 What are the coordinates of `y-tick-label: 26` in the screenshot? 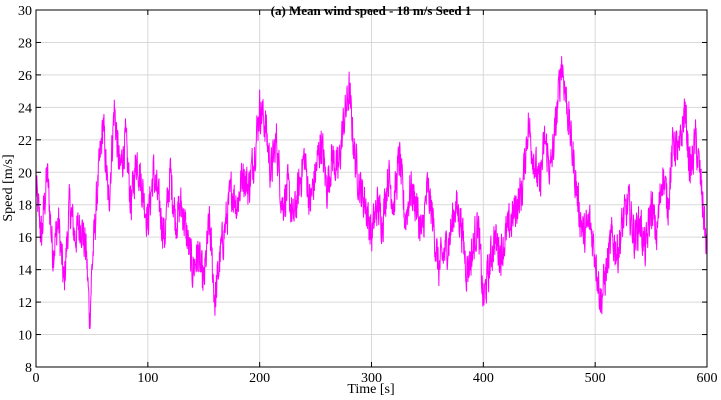 It's located at (25, 76).